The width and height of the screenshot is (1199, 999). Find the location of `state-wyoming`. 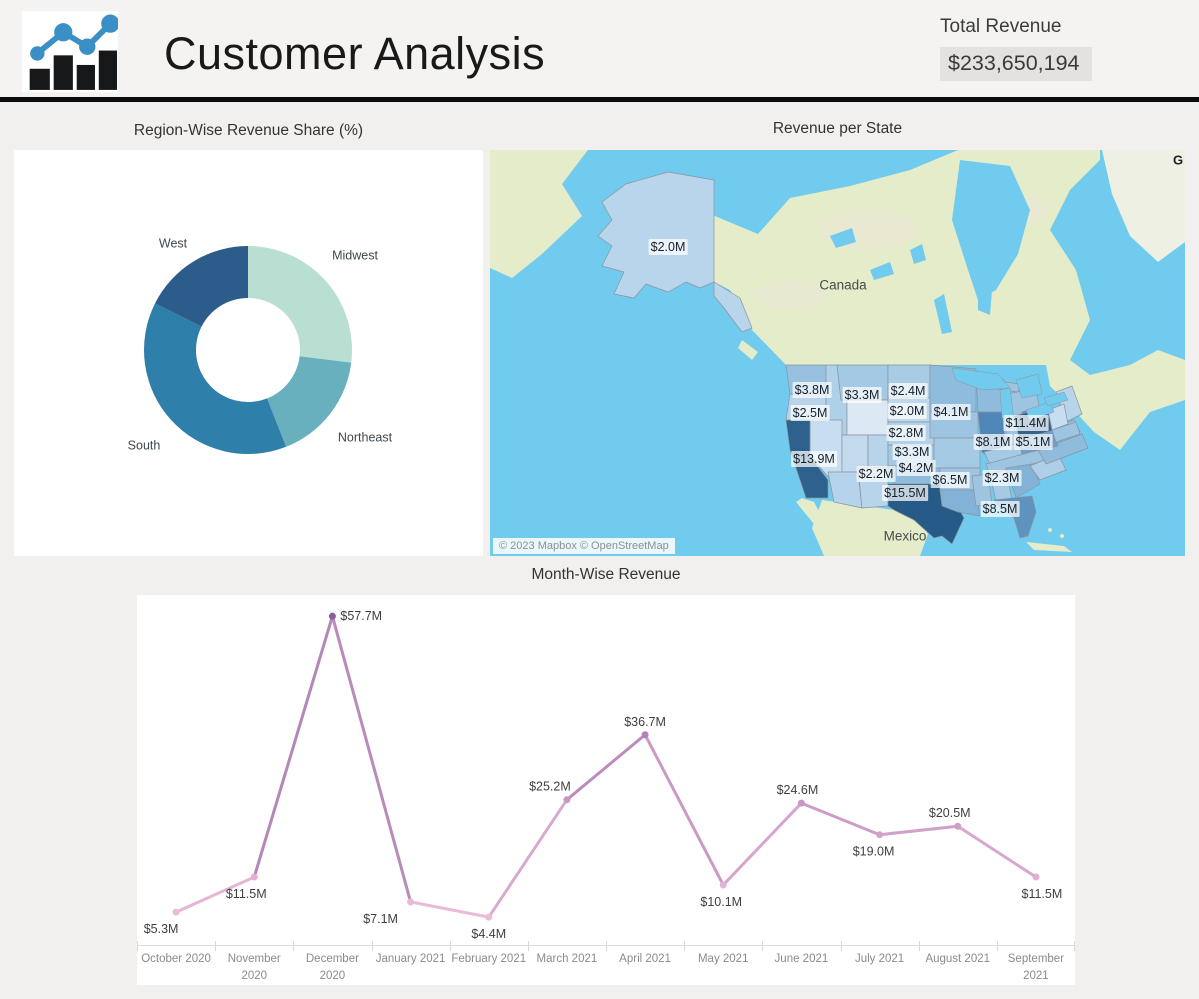

state-wyoming is located at coordinates (867, 417).